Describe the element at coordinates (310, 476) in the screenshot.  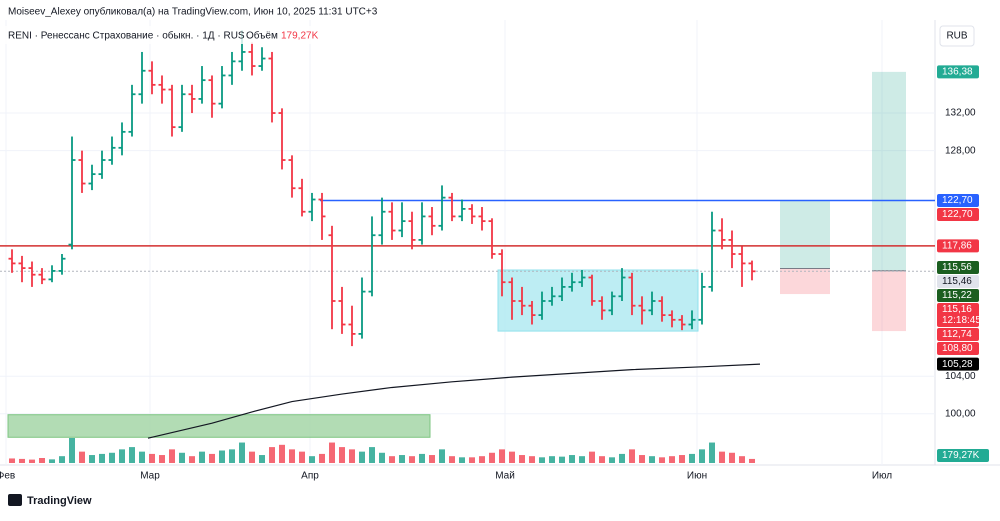
I see `x-tick-label: Апр` at that location.